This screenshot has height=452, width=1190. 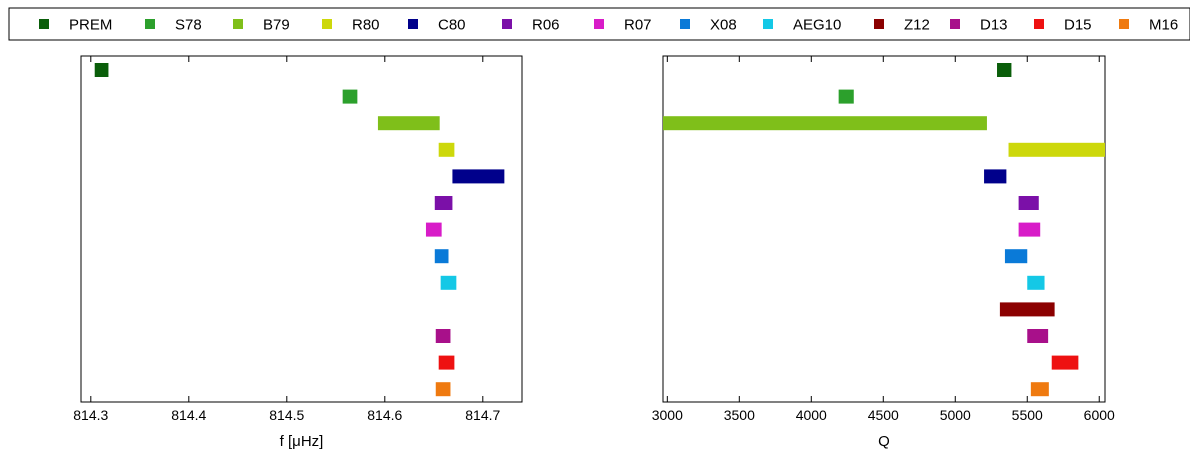 What do you see at coordinates (546, 25) in the screenshot?
I see `legend-label-r06: R06` at bounding box center [546, 25].